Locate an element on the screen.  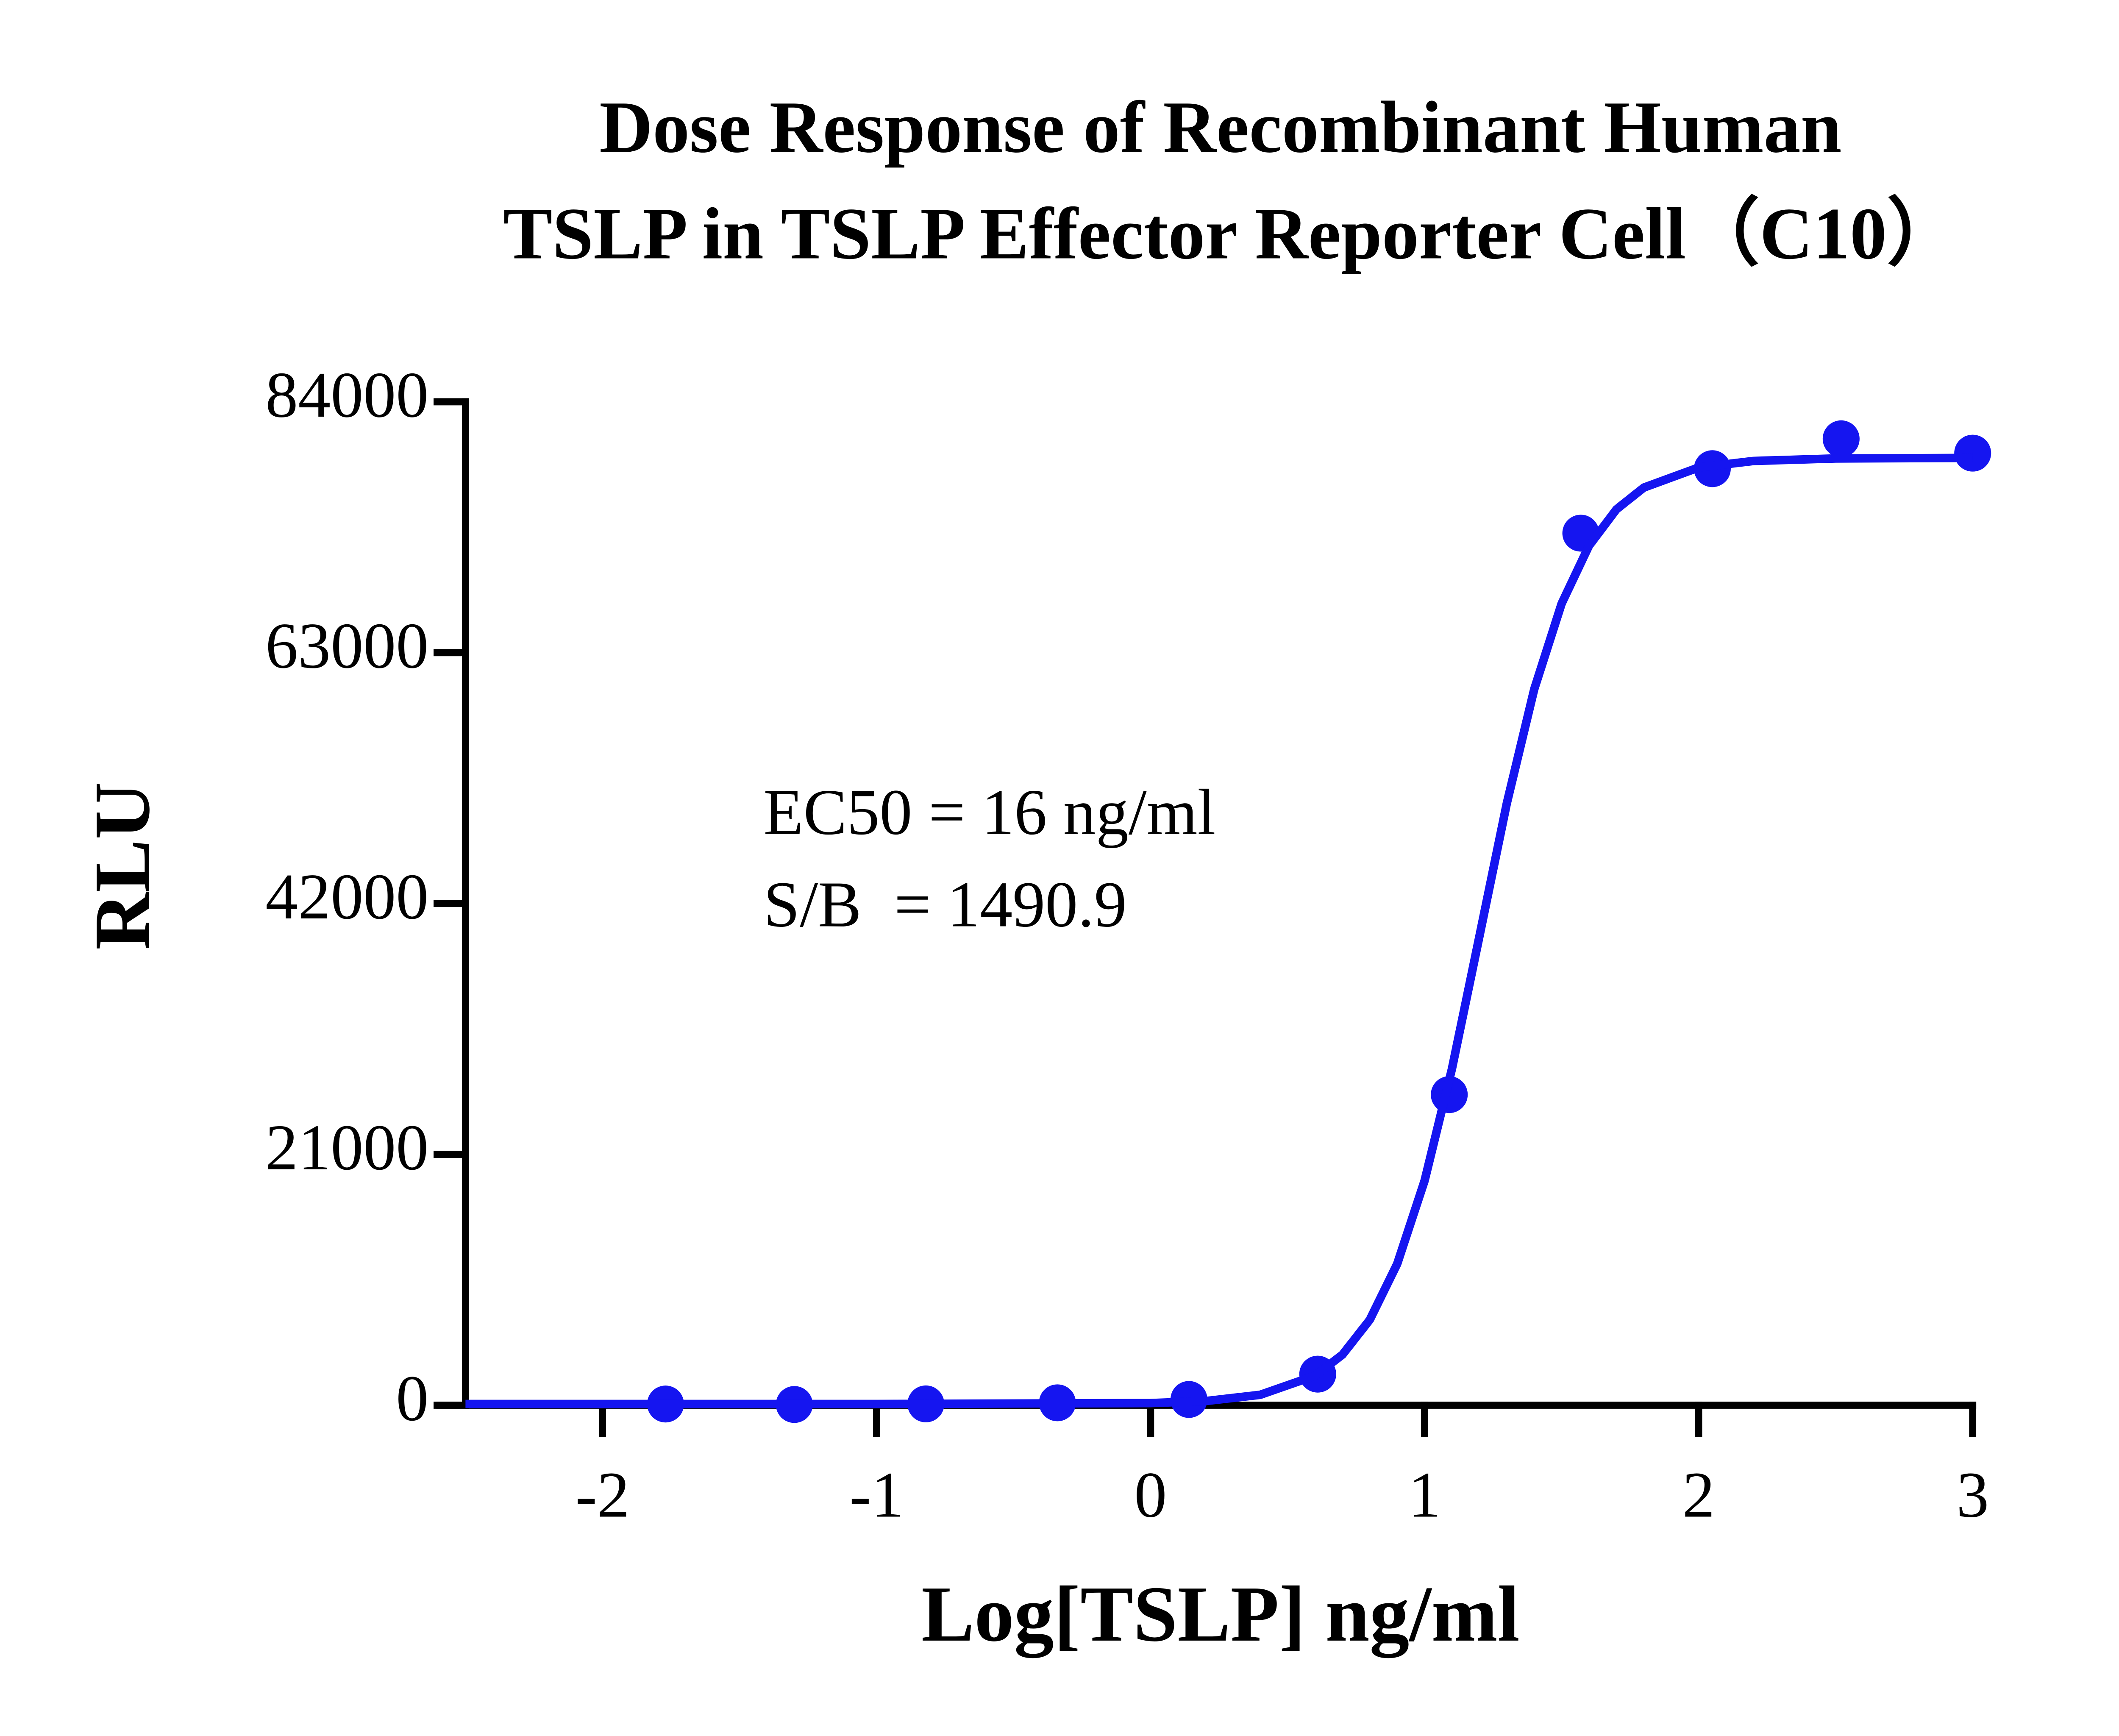
y-tick-label: 21000 is located at coordinates (347, 1148).